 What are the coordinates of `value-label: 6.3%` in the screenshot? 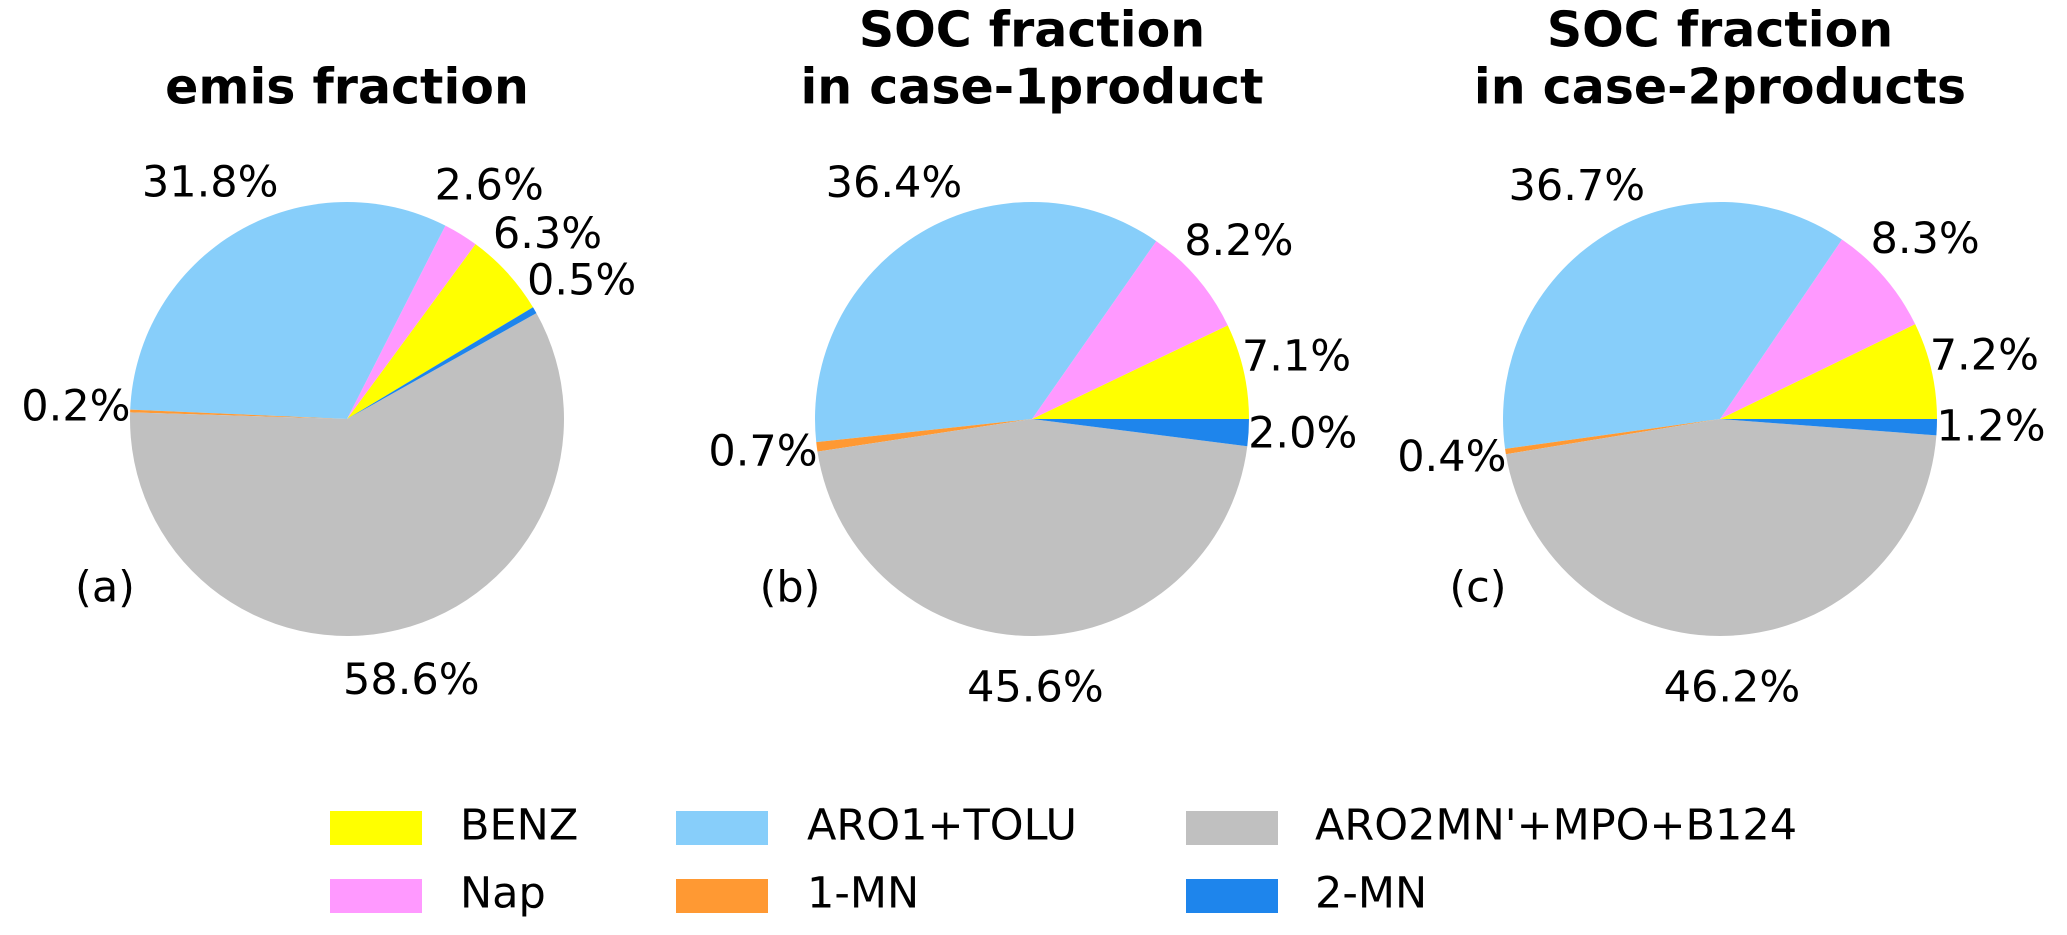 It's located at (547, 234).